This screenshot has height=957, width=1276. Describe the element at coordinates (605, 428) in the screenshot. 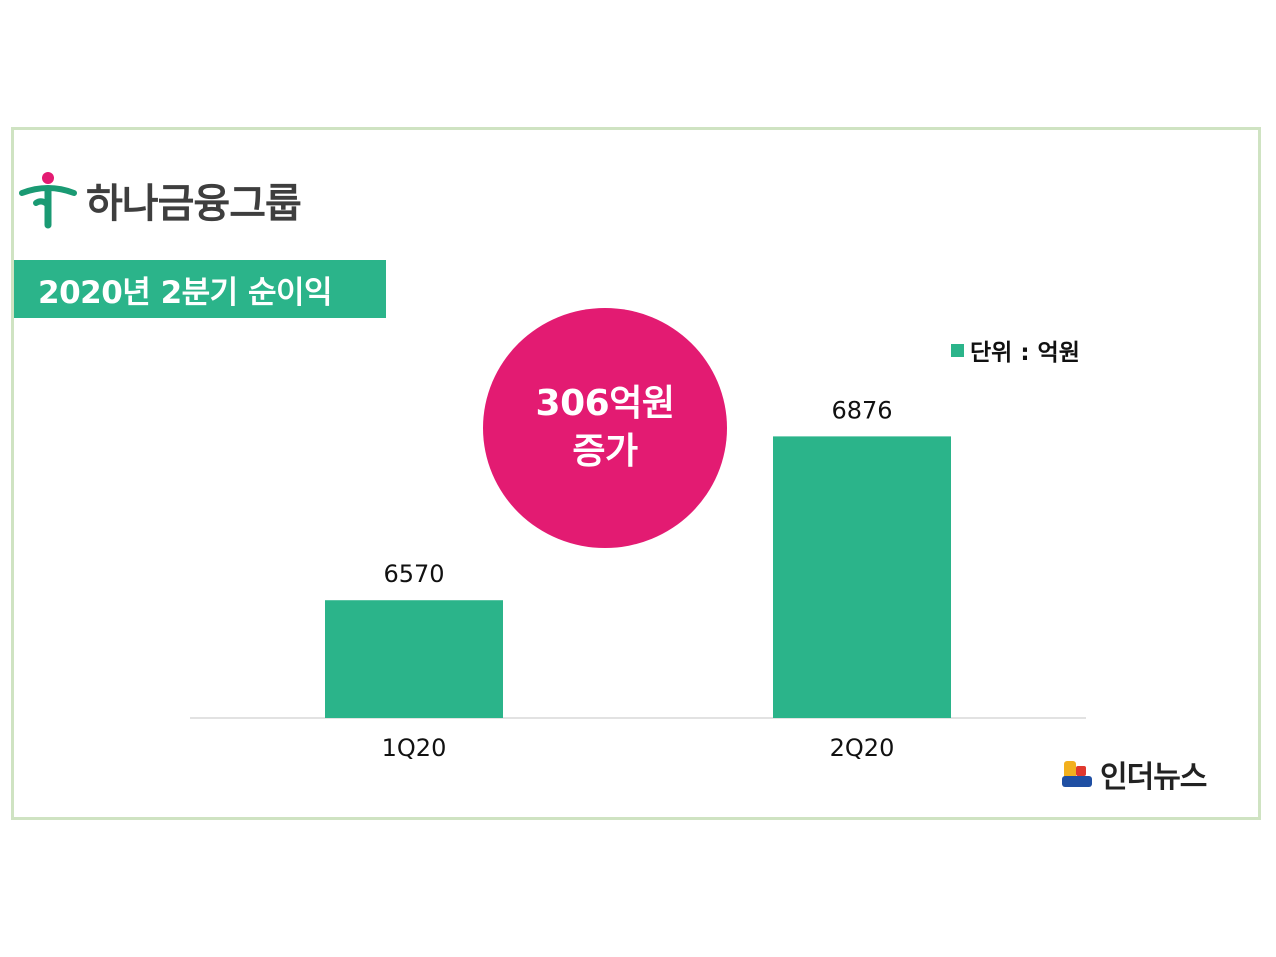

I see `increase-callout: 306억원 증가` at that location.